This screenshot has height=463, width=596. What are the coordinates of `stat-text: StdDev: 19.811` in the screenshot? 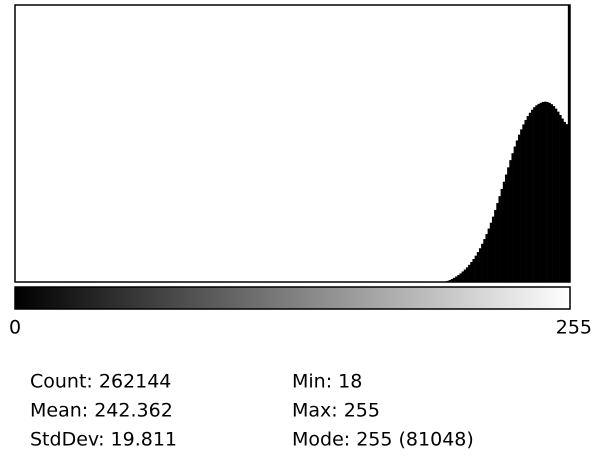 It's located at (103, 440).